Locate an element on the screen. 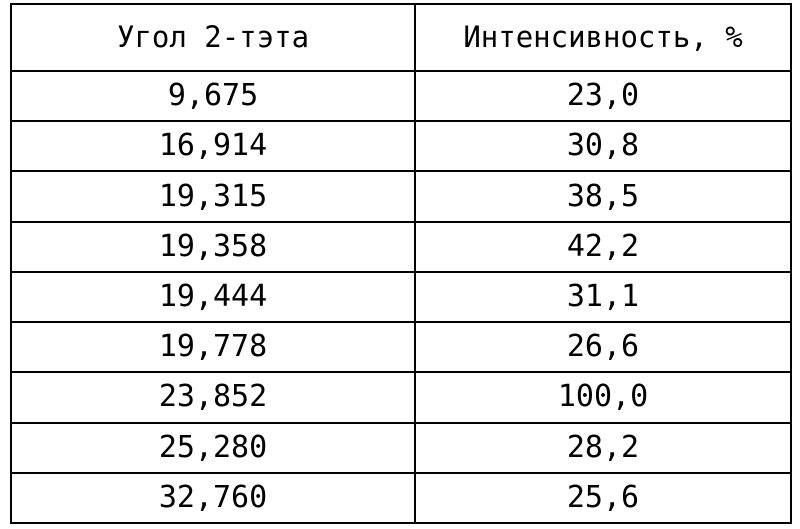 Image resolution: width=800 pixels, height=529 pixels. table-row: 25,280 28,2 is located at coordinates (401, 447).